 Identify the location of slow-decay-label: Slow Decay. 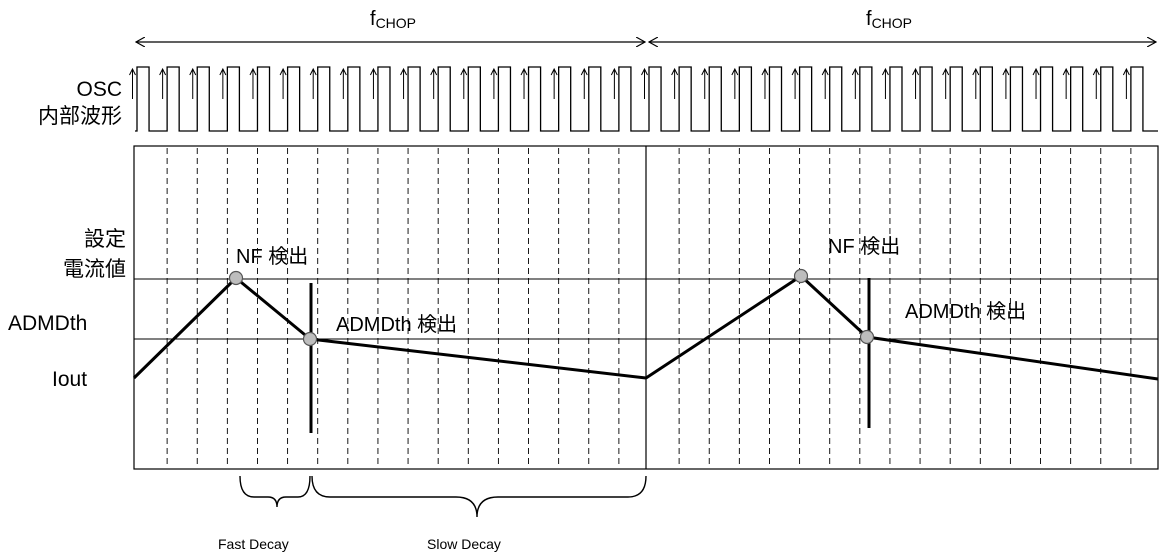
(464, 544).